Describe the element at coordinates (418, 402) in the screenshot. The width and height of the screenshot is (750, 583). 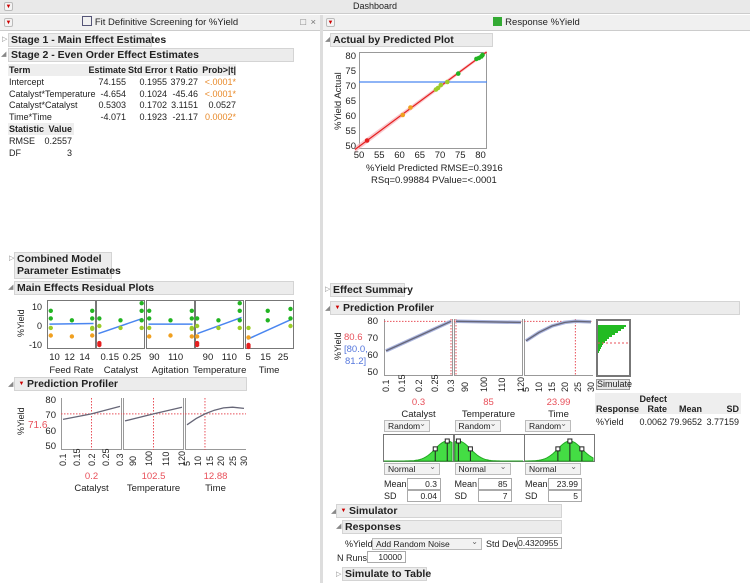
I see `factor-current-value: 0.3` at that location.